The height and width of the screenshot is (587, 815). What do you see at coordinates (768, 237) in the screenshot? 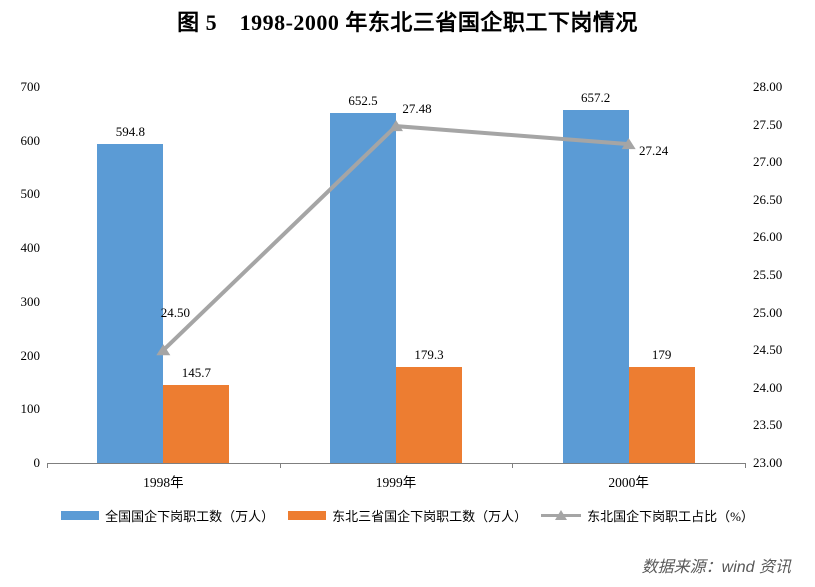
I see `y-axis-right-tick-label: 26.00` at bounding box center [768, 237].